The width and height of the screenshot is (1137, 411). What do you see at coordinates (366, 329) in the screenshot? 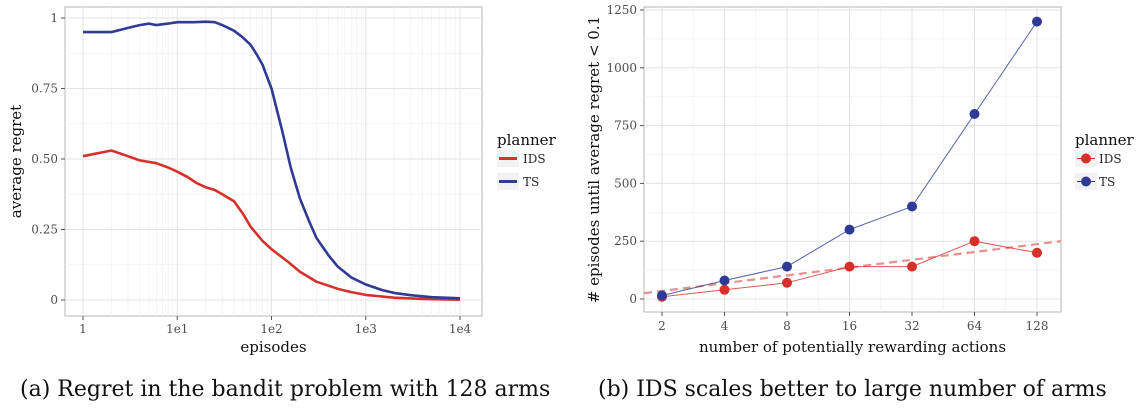
I see `panel-a-x-tick-label: 1e3` at bounding box center [366, 329].